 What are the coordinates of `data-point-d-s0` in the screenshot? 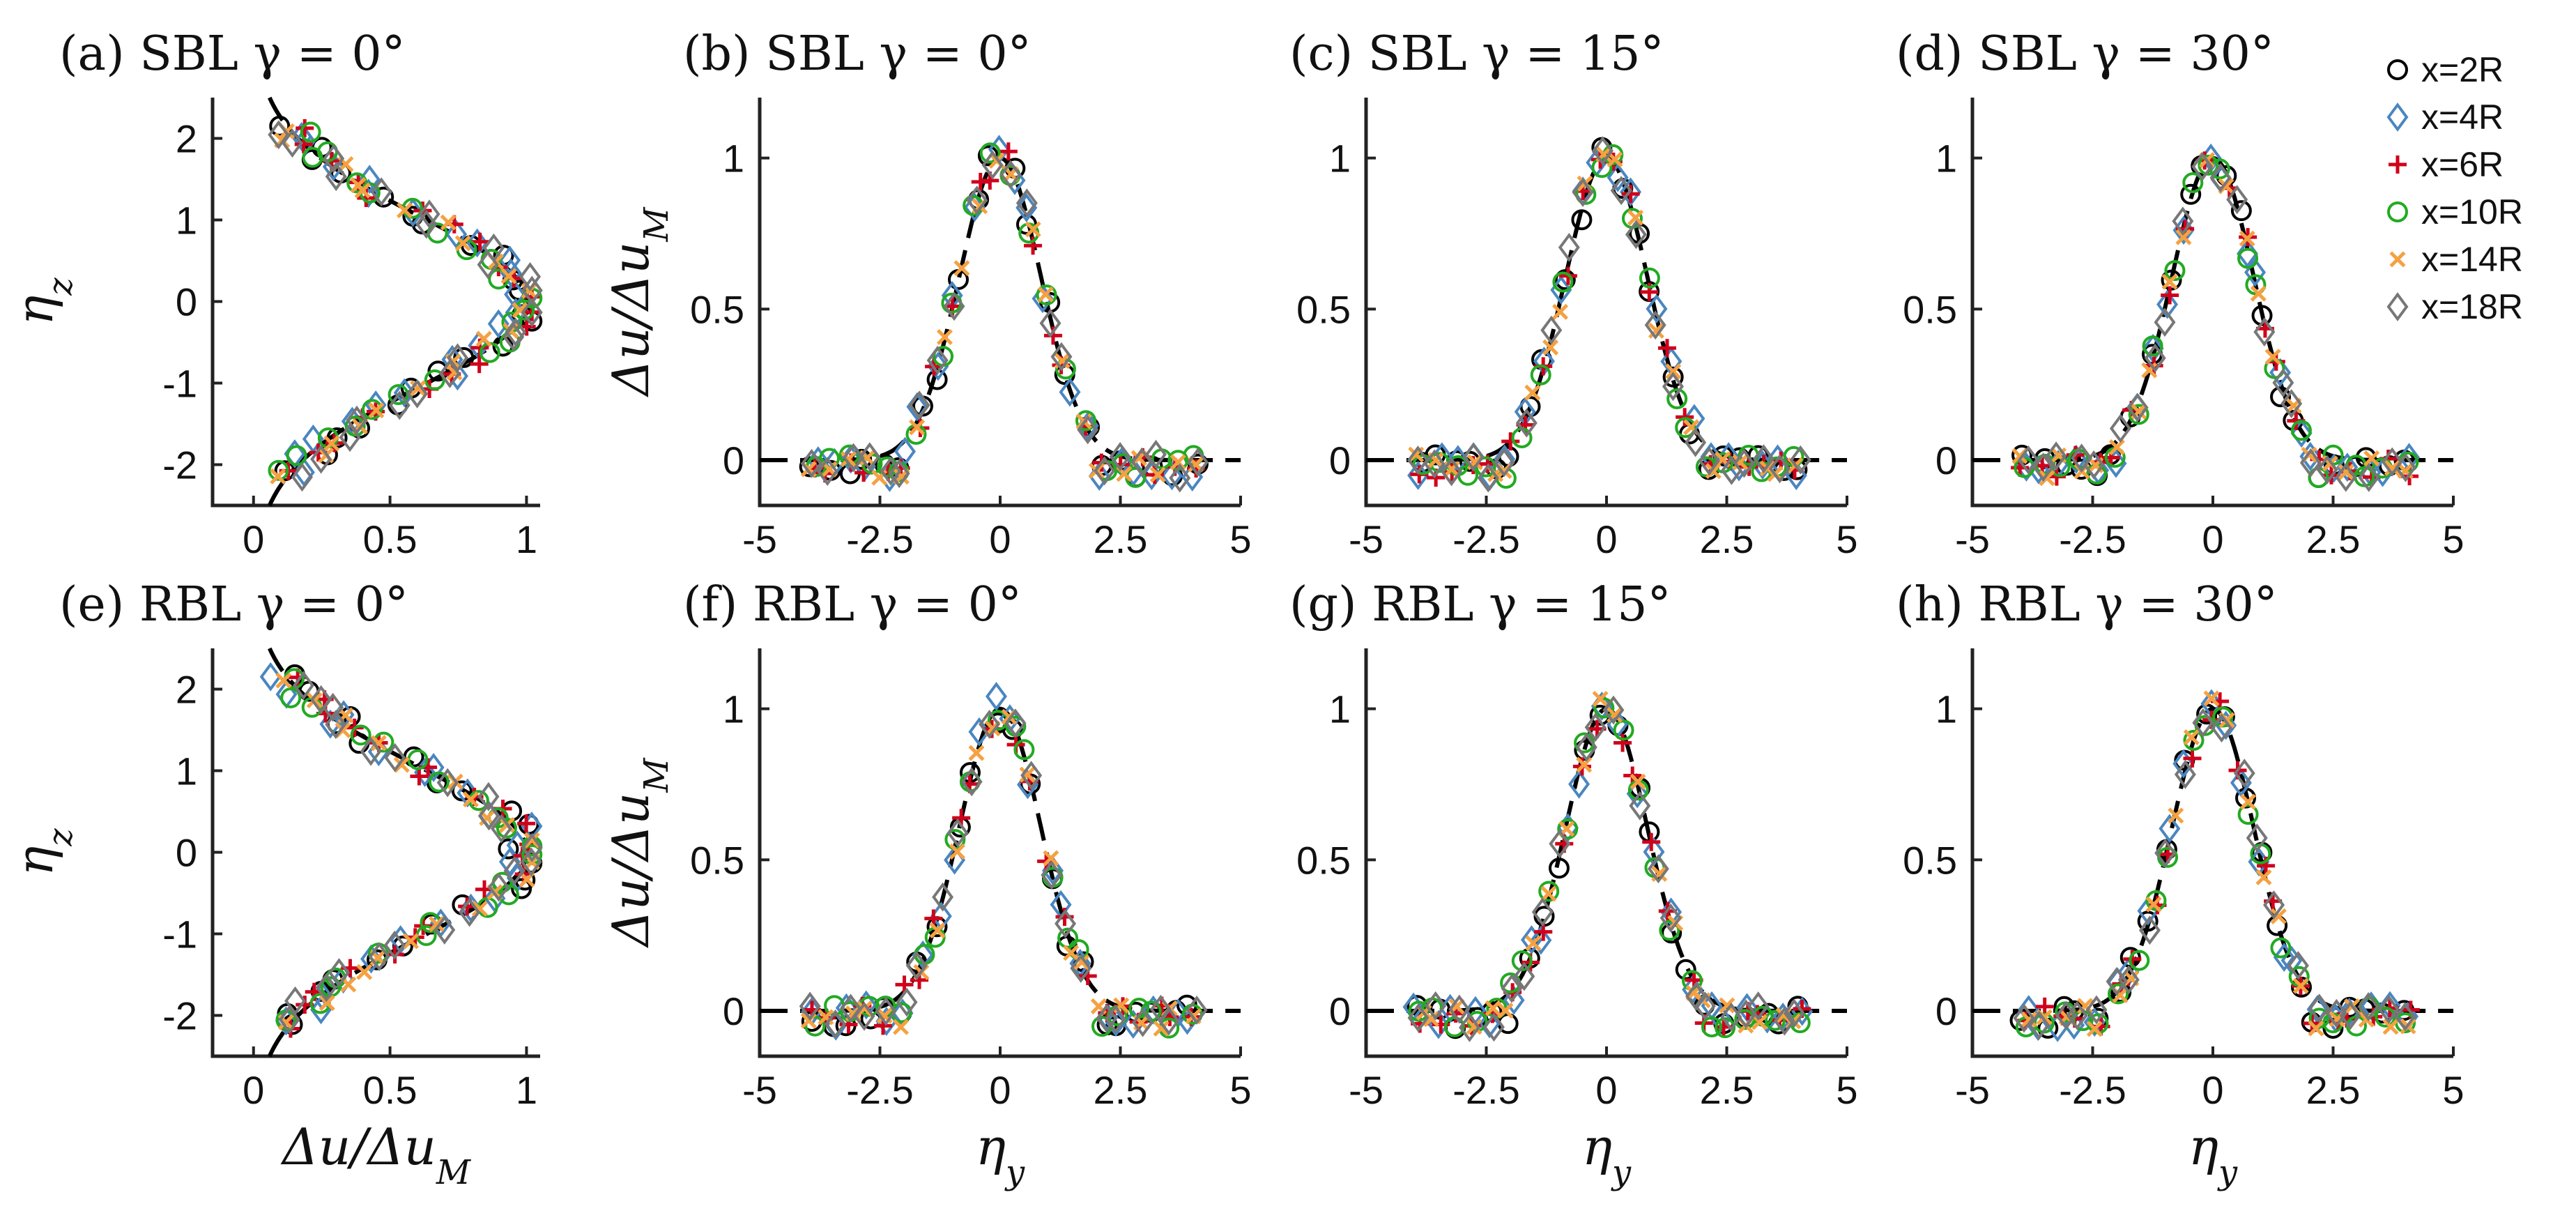 It's located at (2241, 211).